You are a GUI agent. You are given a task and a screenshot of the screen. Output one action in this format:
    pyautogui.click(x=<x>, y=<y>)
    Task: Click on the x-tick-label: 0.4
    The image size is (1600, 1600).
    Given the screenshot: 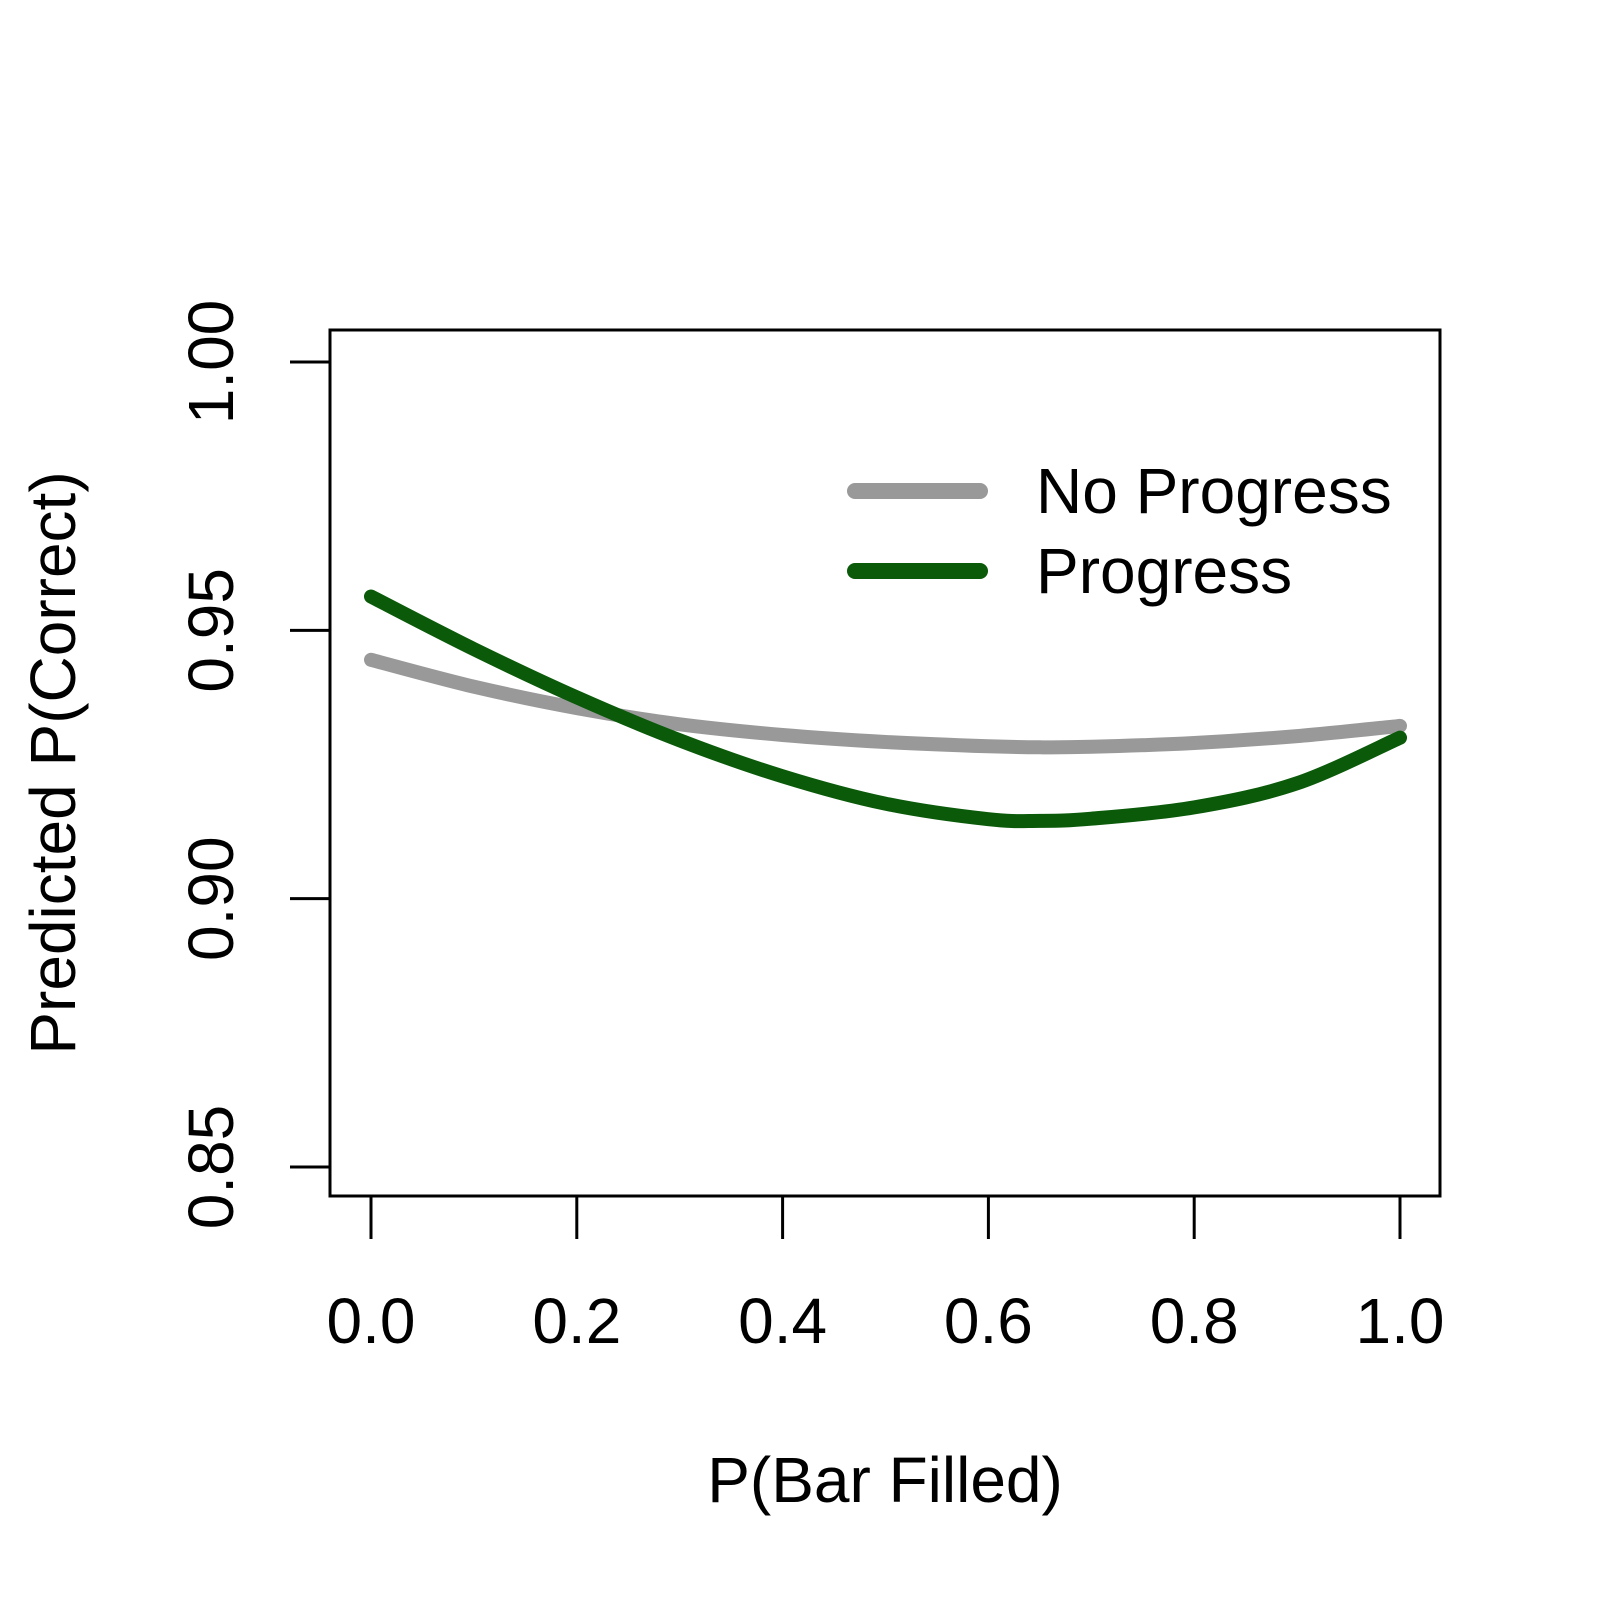 What is the action you would take?
    pyautogui.click(x=782, y=1321)
    